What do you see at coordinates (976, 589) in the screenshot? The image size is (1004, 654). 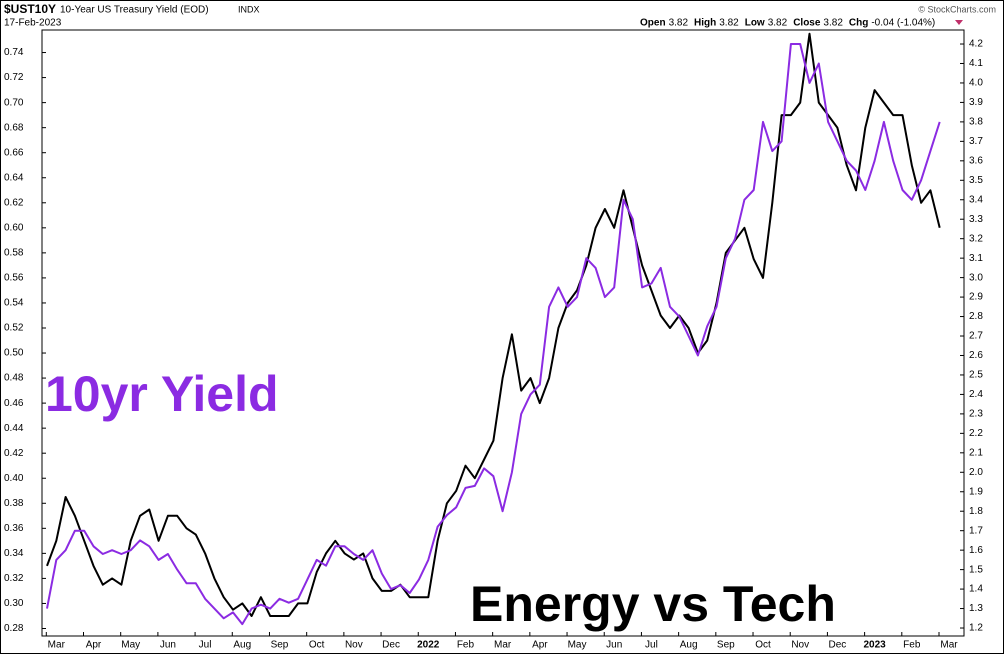 I see `y2-tick-label: 1.4` at bounding box center [976, 589].